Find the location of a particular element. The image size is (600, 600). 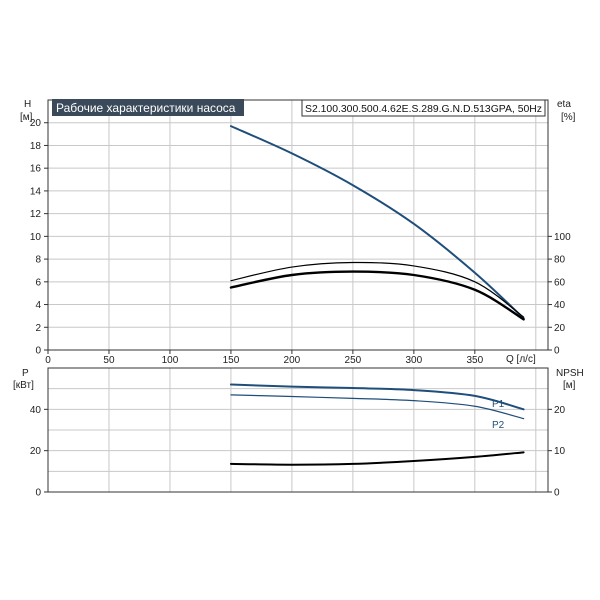

y-tick-label-head: 18 is located at coordinates (36, 146).